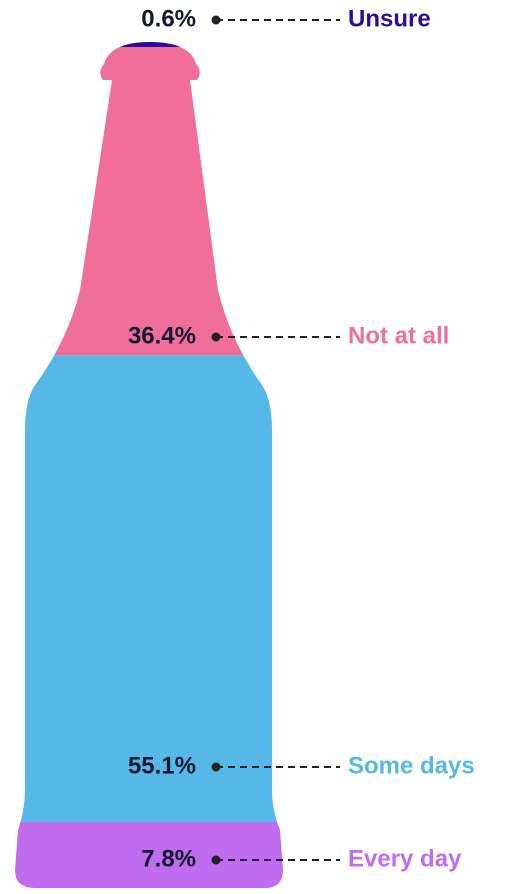 The width and height of the screenshot is (511, 894). What do you see at coordinates (411, 765) in the screenshot?
I see `category-label: Some days` at bounding box center [411, 765].